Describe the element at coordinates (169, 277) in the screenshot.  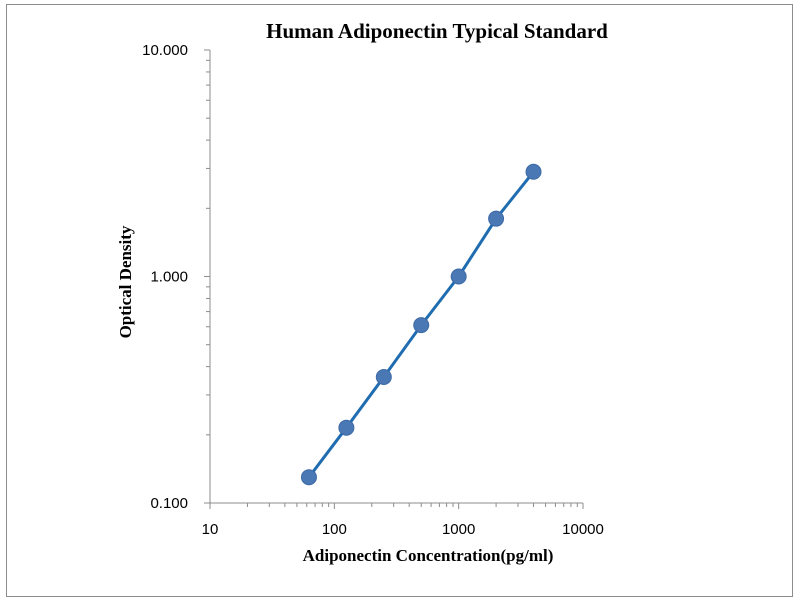
I see `y-tick-label: 1.000` at that location.